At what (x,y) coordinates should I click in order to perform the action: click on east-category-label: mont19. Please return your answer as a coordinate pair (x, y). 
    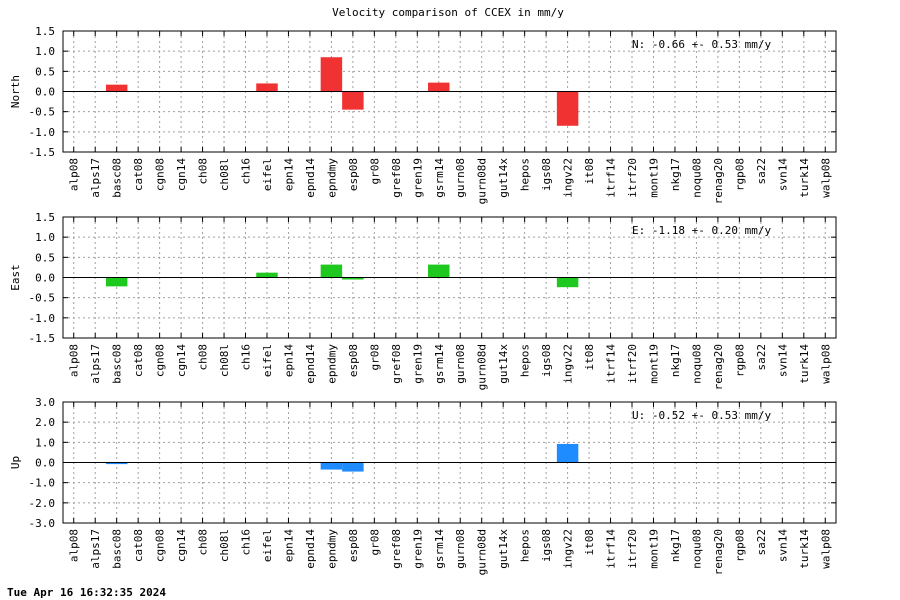
    Looking at the image, I should click on (653, 364).